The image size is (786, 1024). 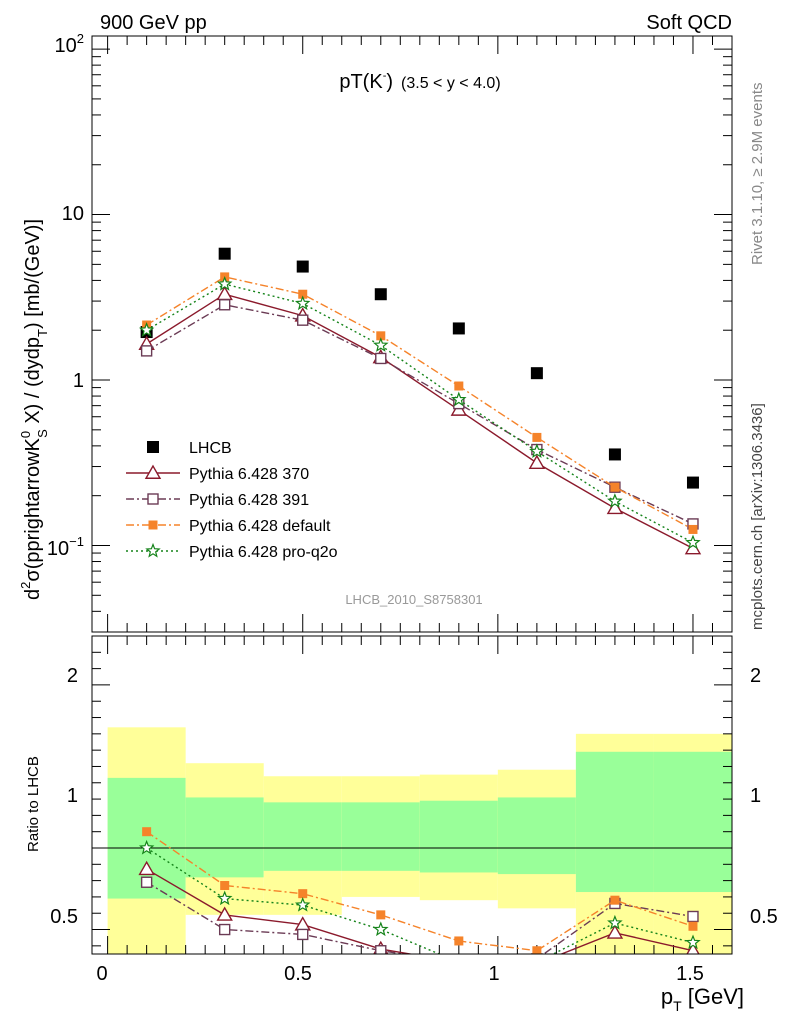 I want to click on ratio-data-marks, so click(x=419, y=898).